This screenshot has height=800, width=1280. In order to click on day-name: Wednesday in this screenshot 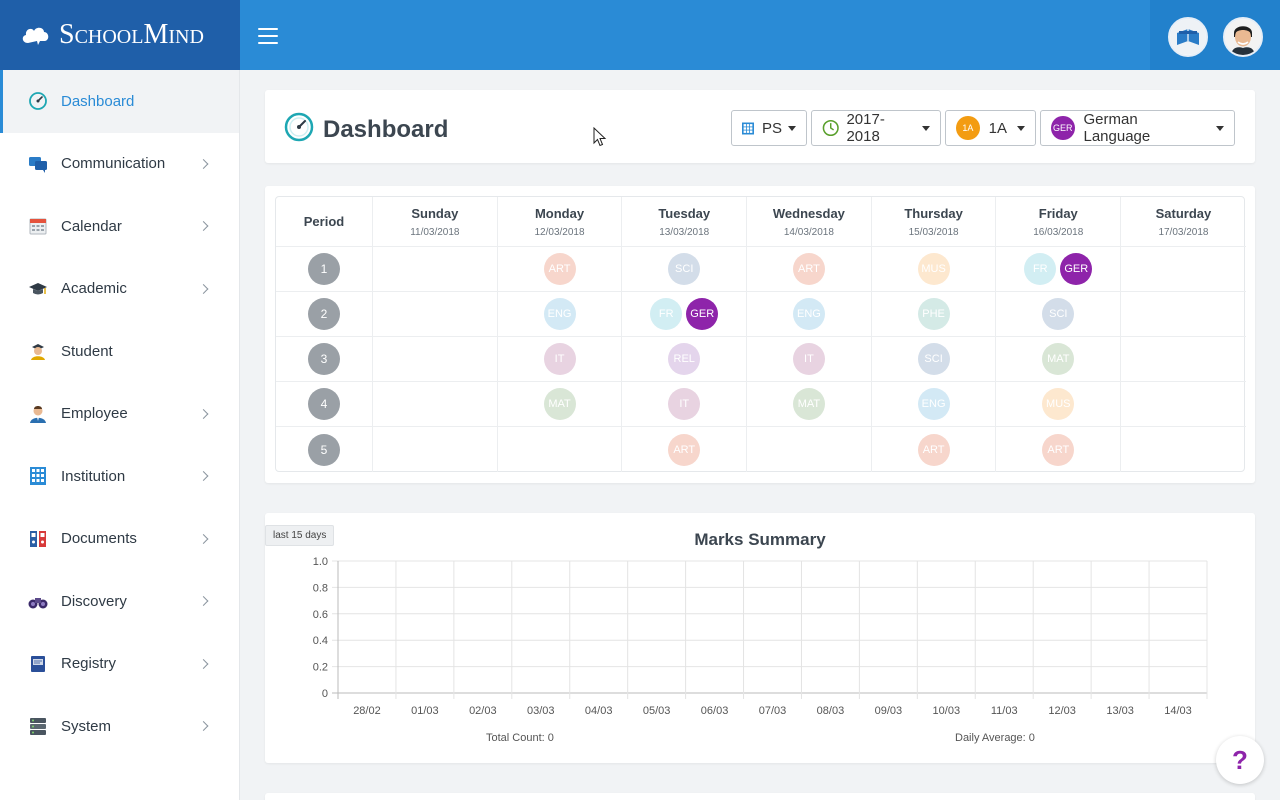, I will do `click(808, 213)`.